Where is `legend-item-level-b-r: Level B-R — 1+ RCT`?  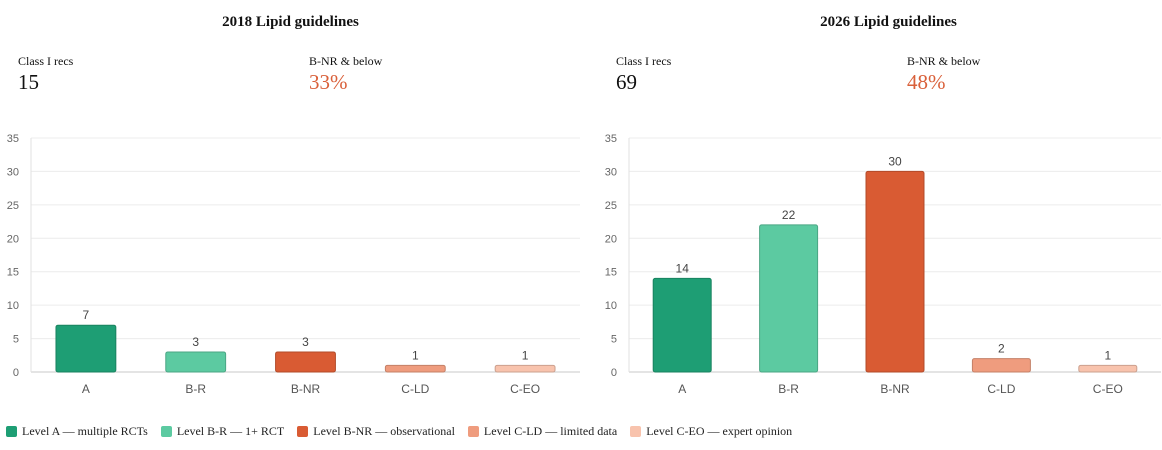
legend-item-level-b-r: Level B-R — 1+ RCT is located at coordinates (222, 431).